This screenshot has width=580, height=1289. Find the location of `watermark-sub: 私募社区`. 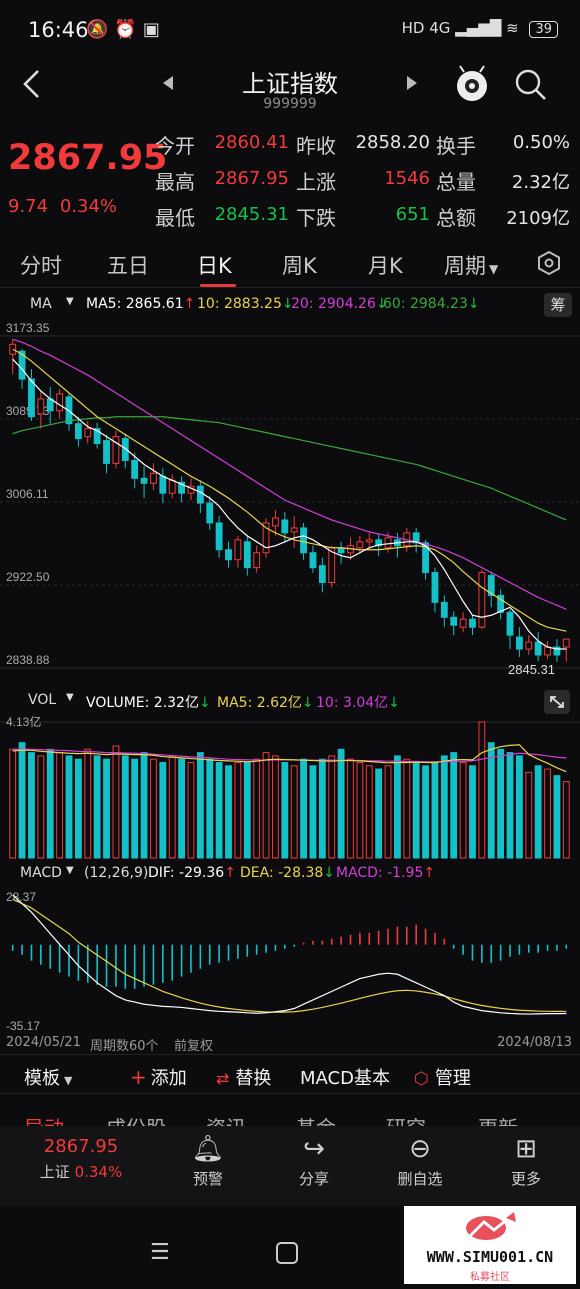

watermark-sub: 私募社区 is located at coordinates (490, 1275).